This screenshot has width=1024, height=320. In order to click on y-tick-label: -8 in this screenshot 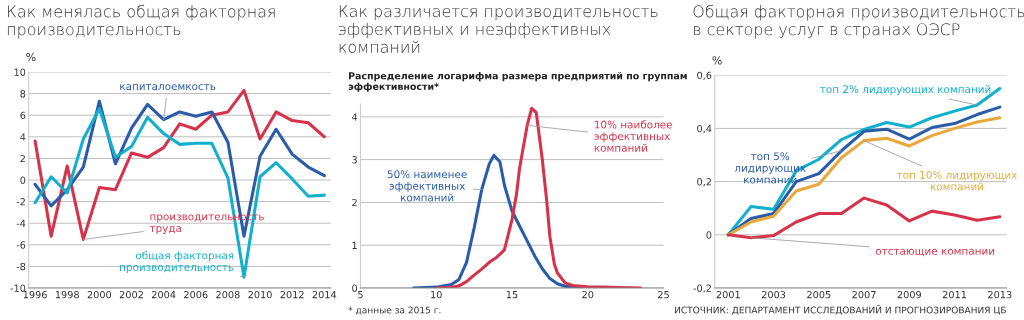, I will do `click(21, 266)`.